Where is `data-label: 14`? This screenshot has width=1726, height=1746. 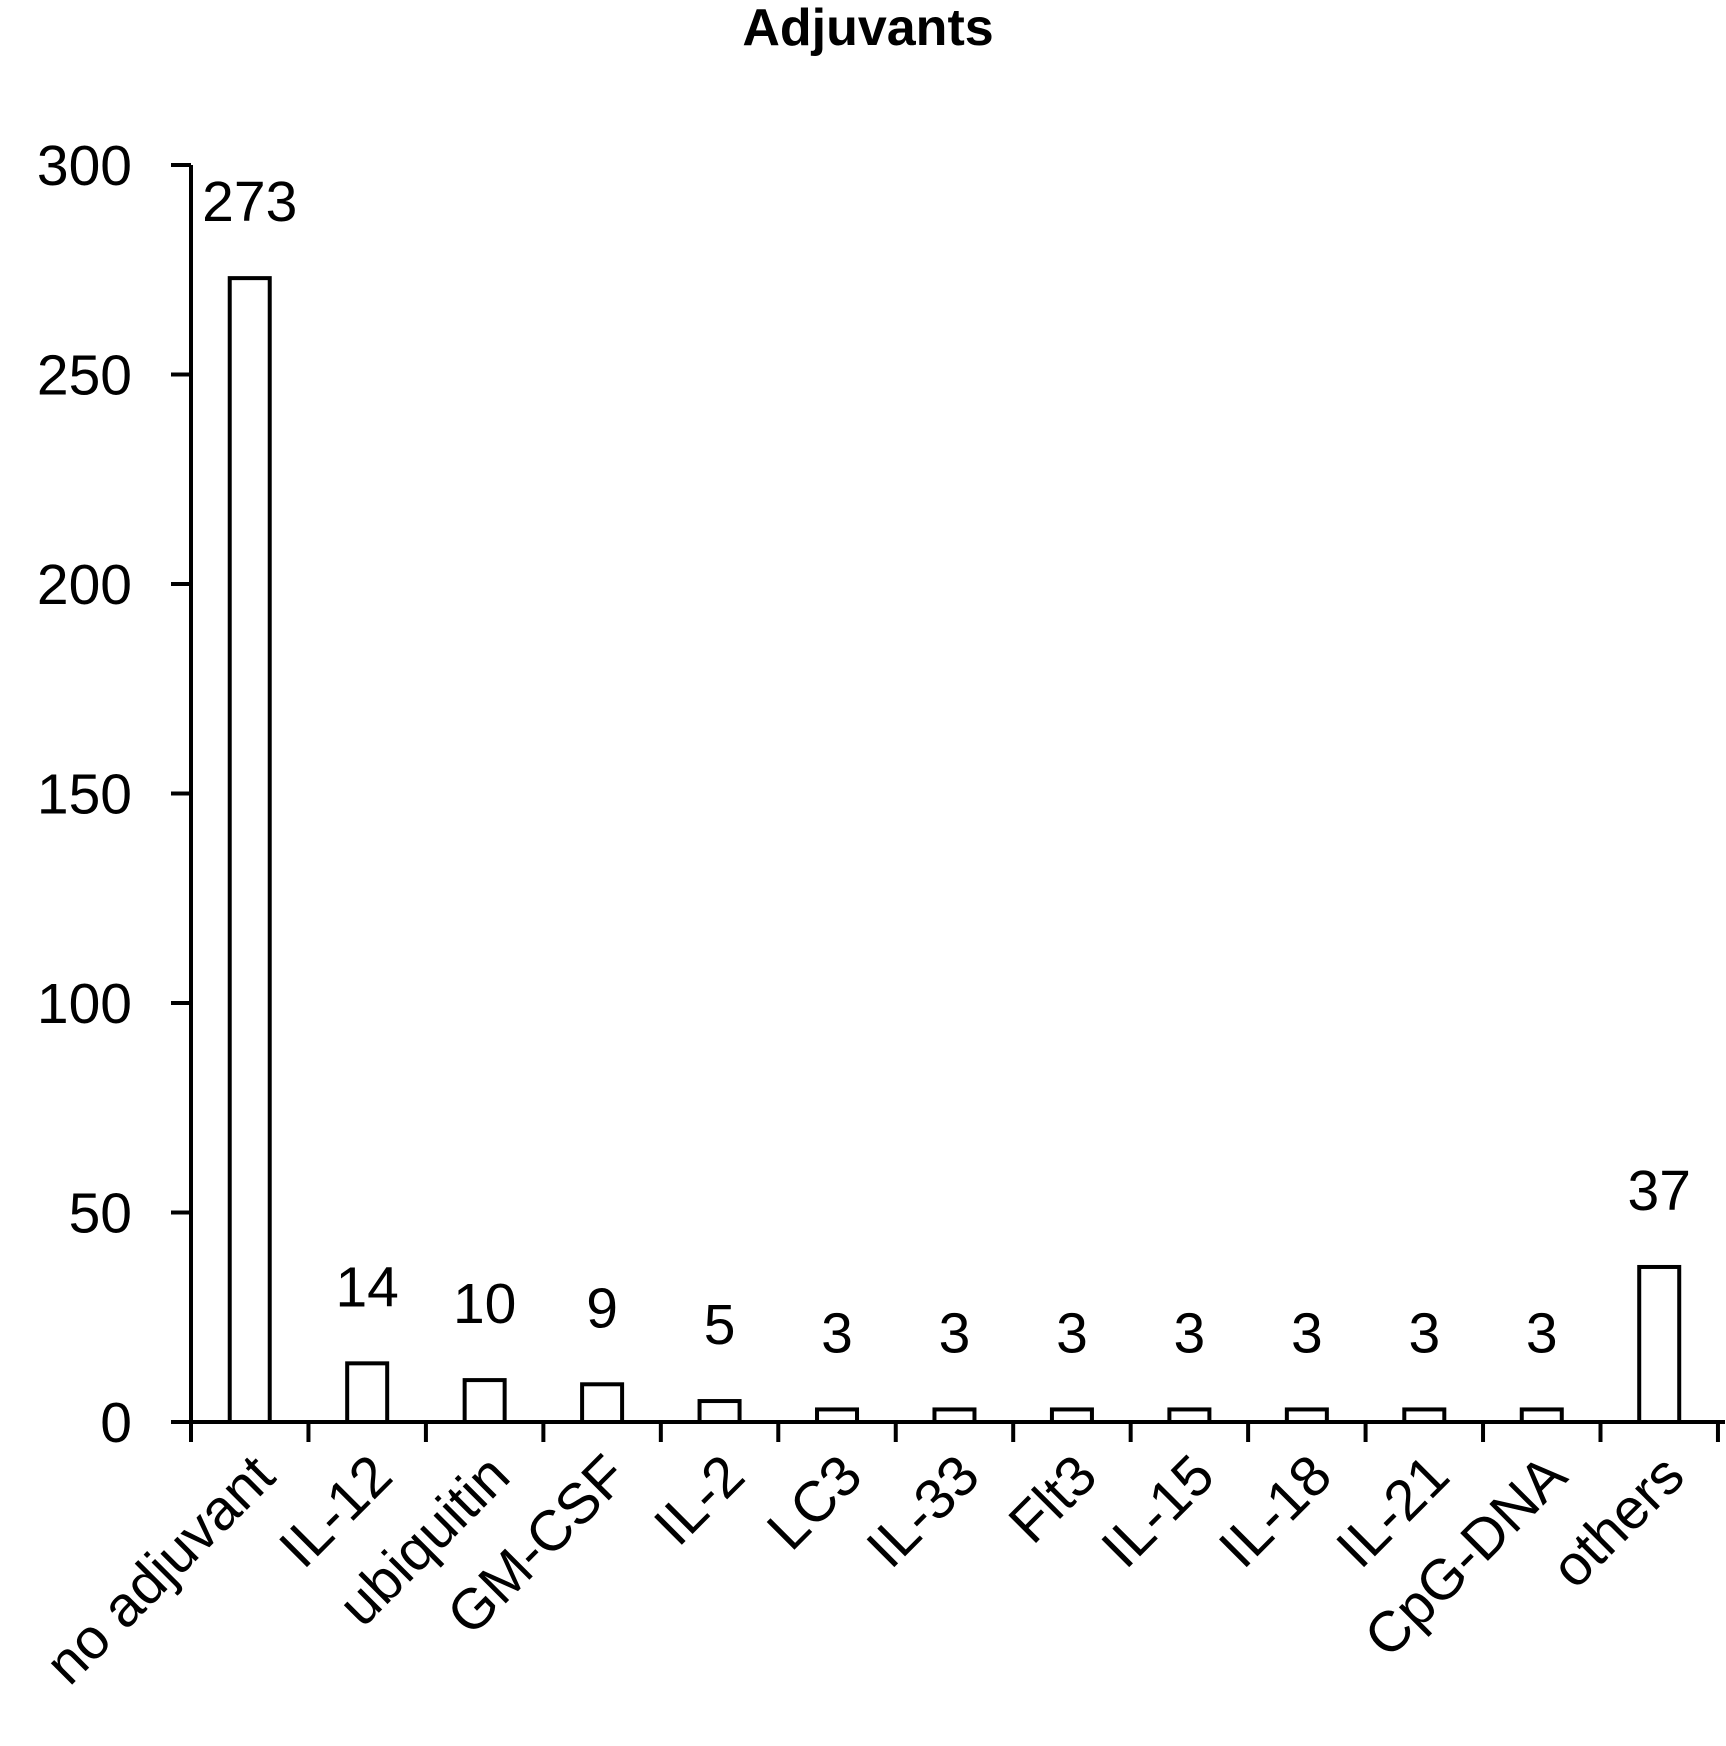
data-label: 14 is located at coordinates (366, 1287).